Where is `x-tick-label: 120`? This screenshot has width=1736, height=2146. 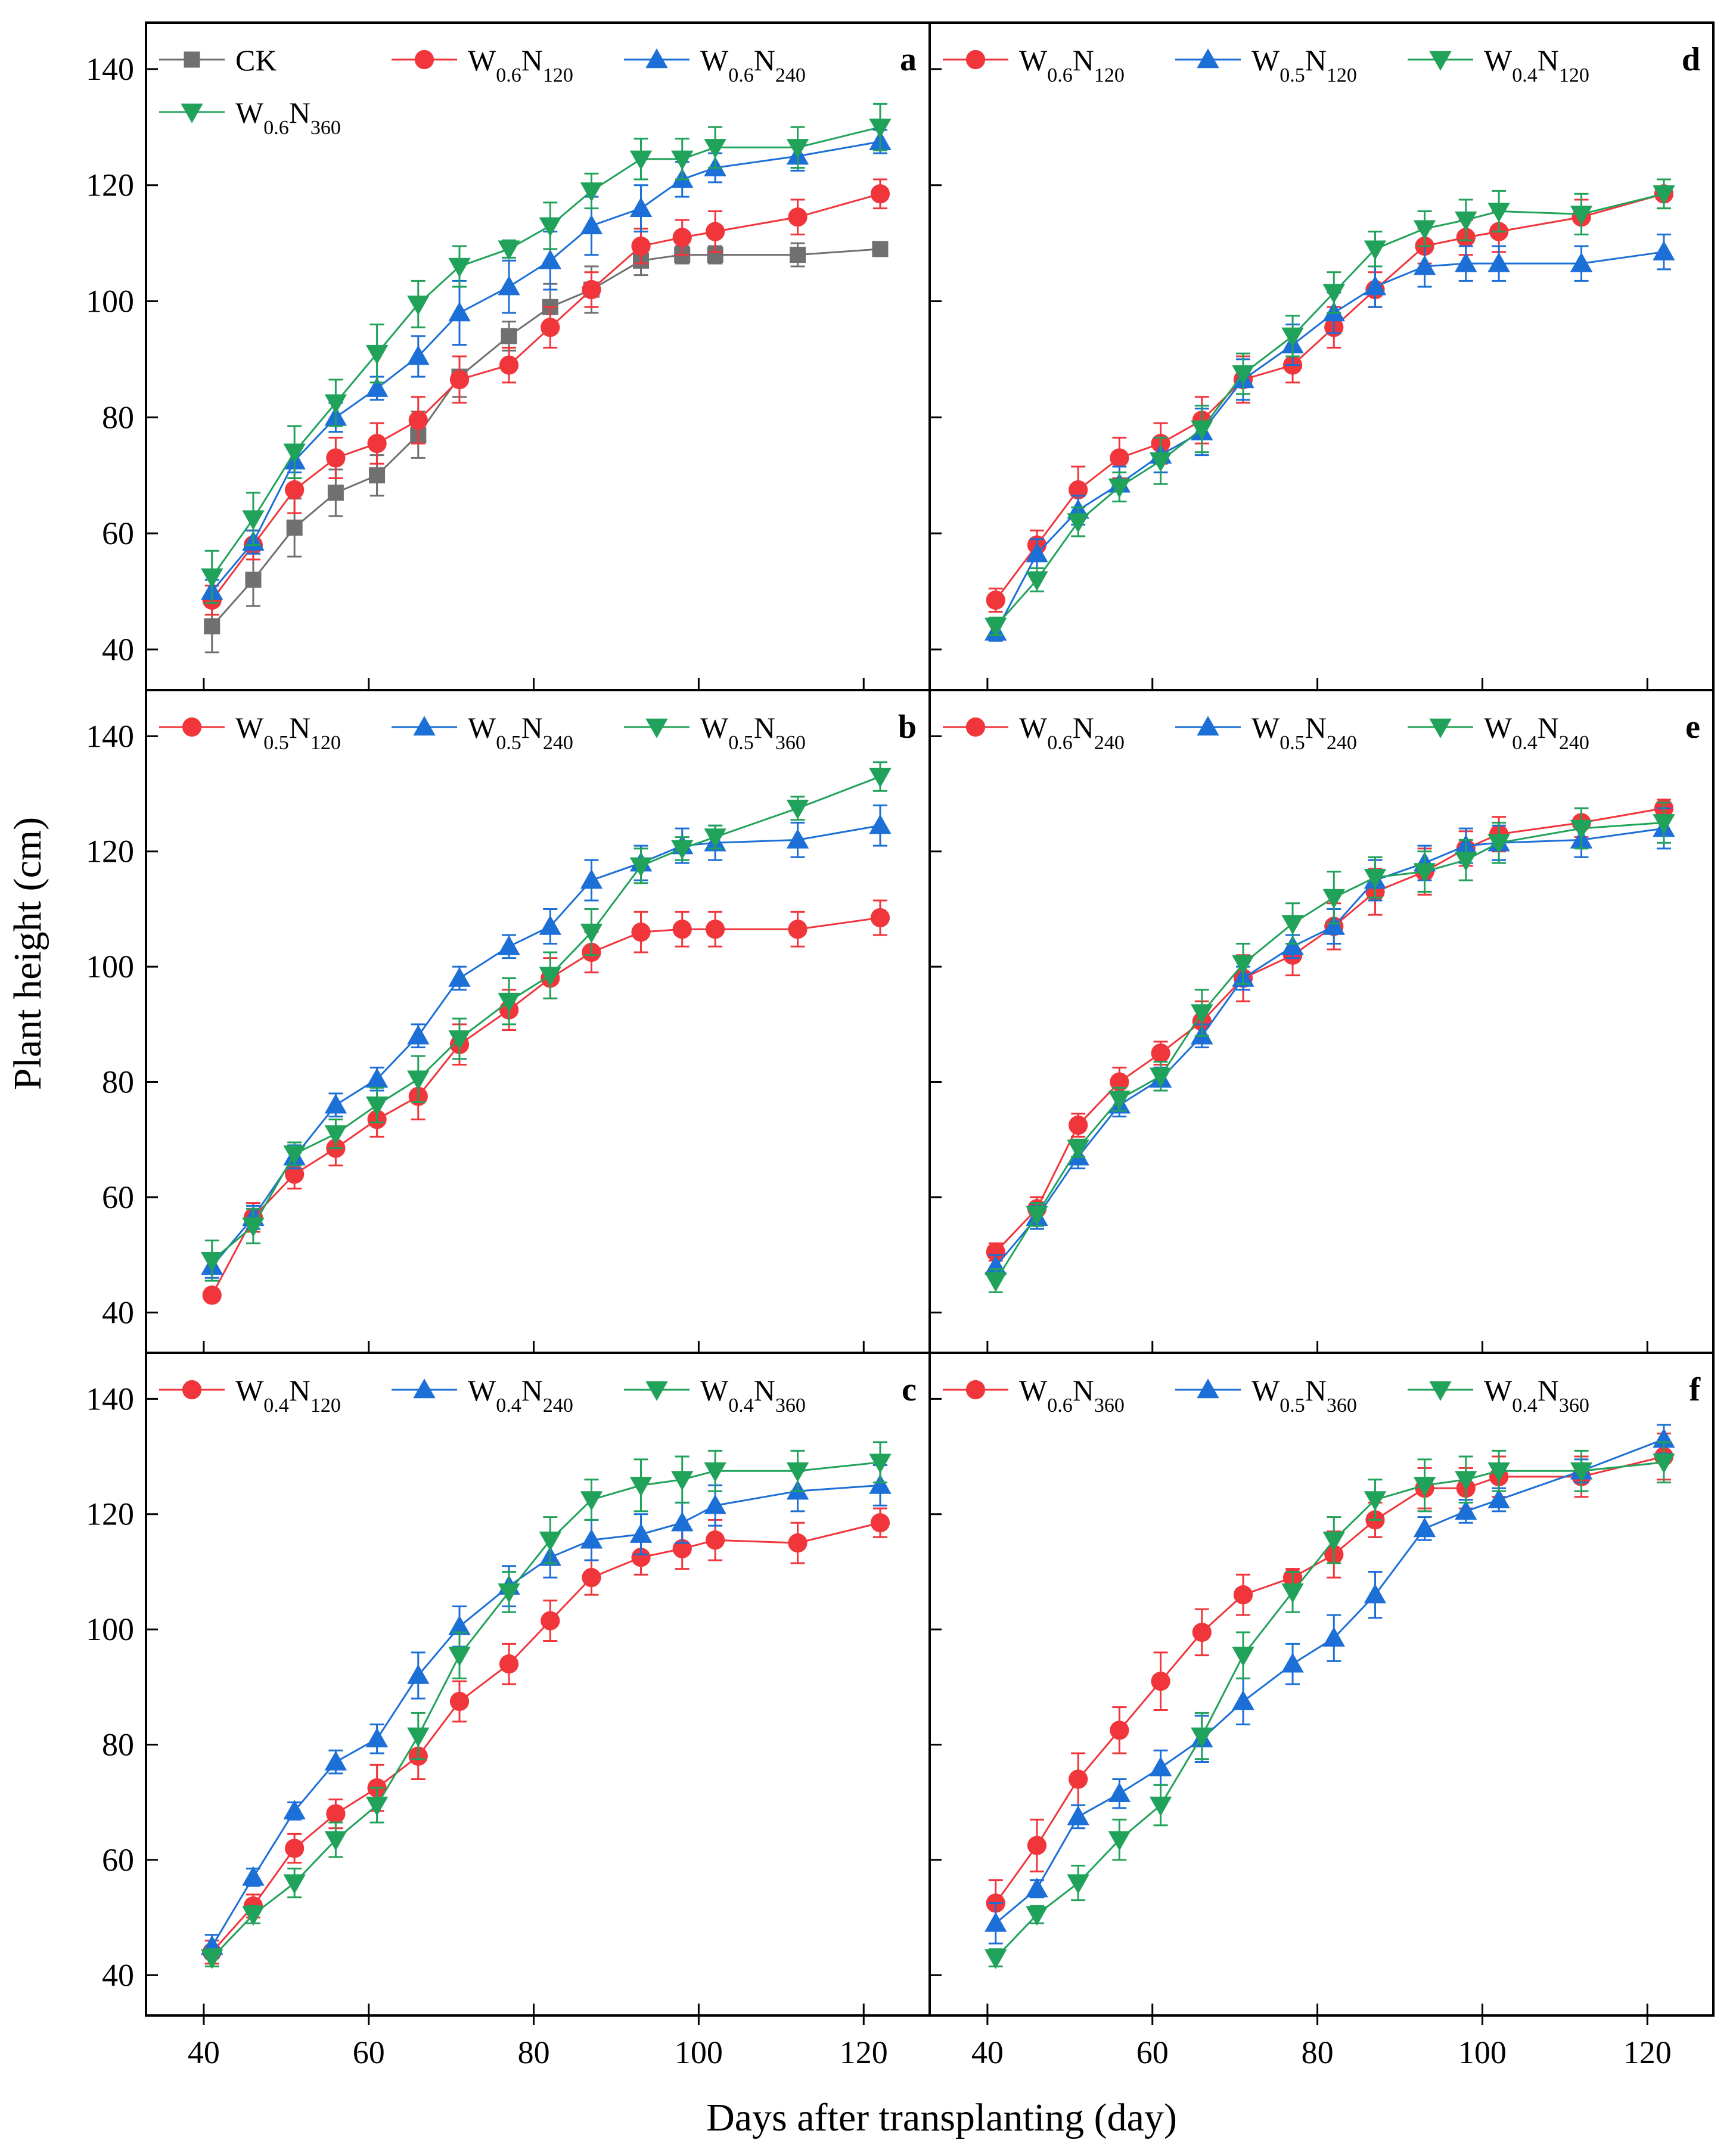 x-tick-label: 120 is located at coordinates (864, 2052).